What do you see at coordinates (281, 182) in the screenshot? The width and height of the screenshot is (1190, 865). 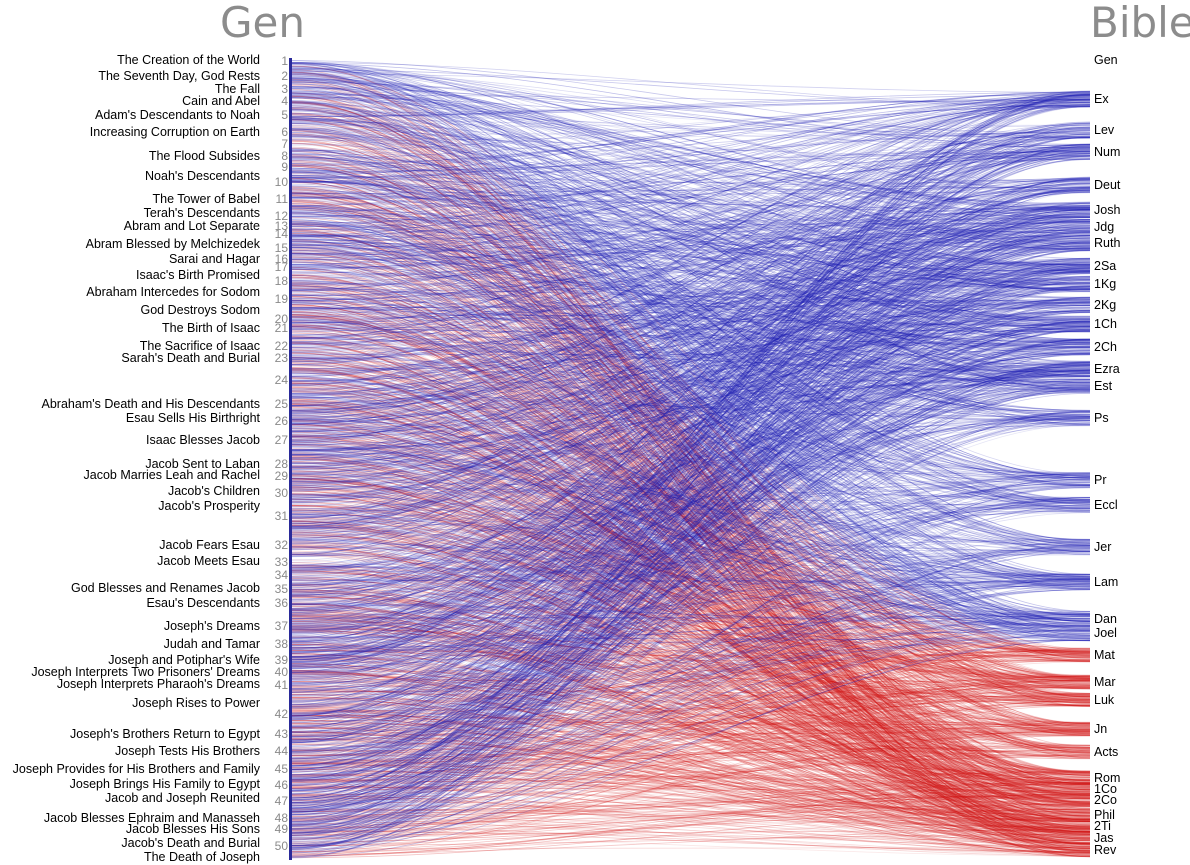 I see `chapter-number: 10` at bounding box center [281, 182].